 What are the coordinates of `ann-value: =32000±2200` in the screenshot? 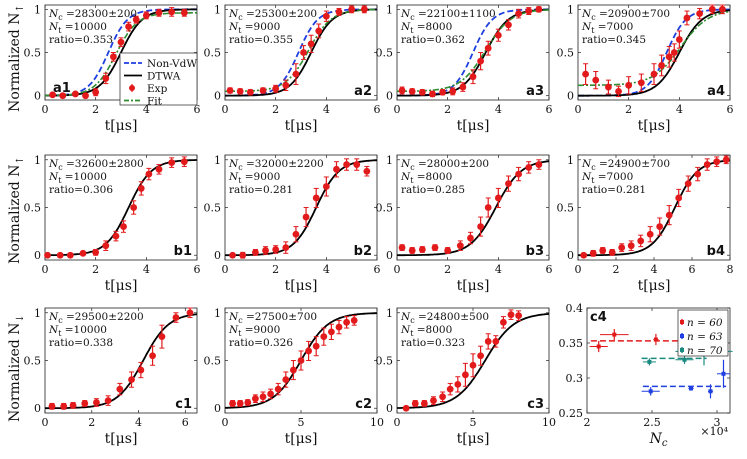 It's located at (283, 164).